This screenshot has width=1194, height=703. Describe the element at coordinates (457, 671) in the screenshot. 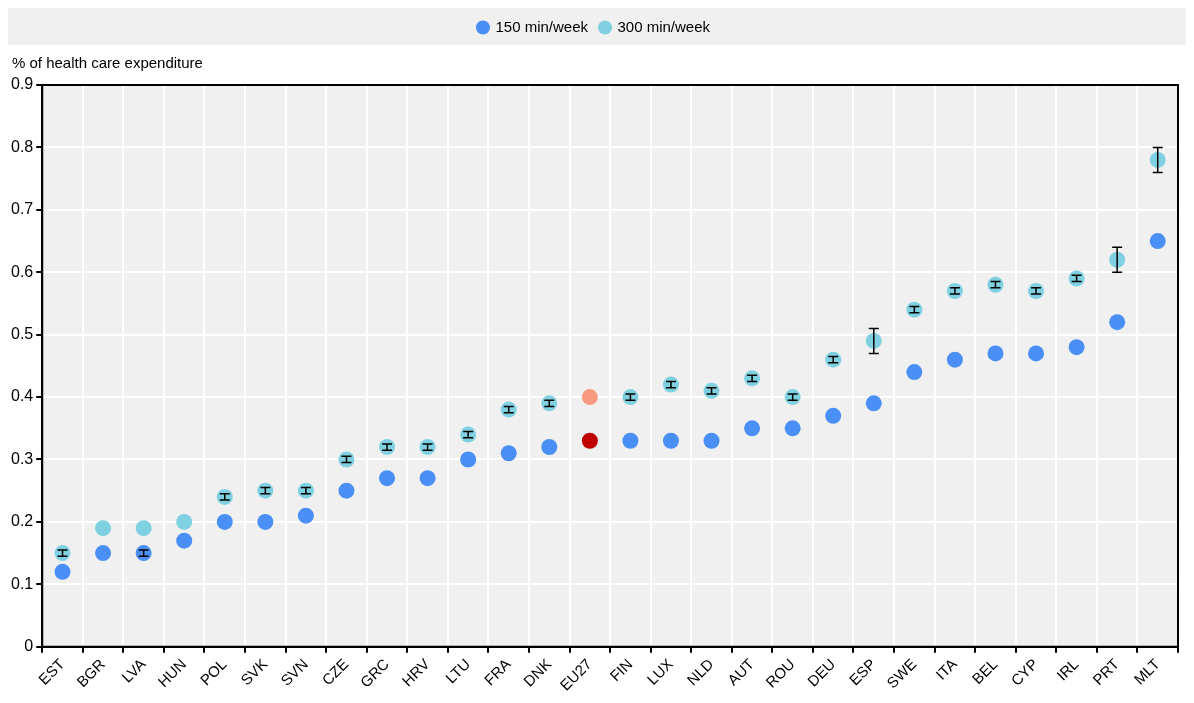

I see `x-tick-label: LTU` at that location.